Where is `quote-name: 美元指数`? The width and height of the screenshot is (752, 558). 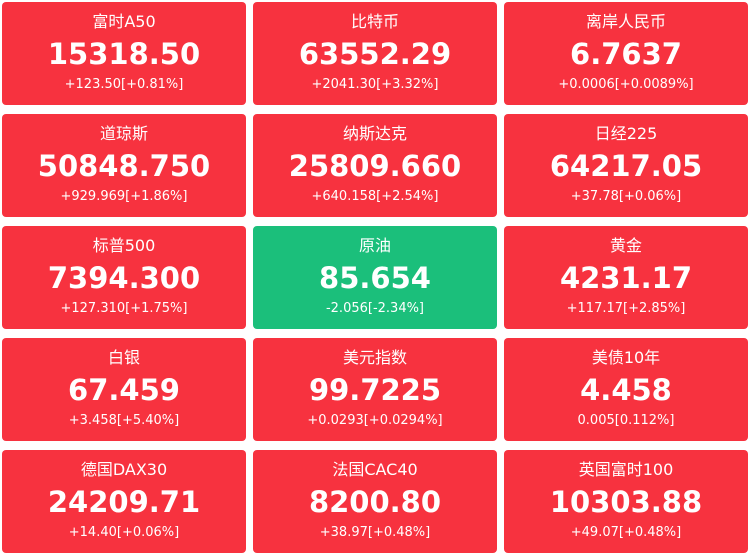 quote-name: 美元指数 is located at coordinates (374, 357).